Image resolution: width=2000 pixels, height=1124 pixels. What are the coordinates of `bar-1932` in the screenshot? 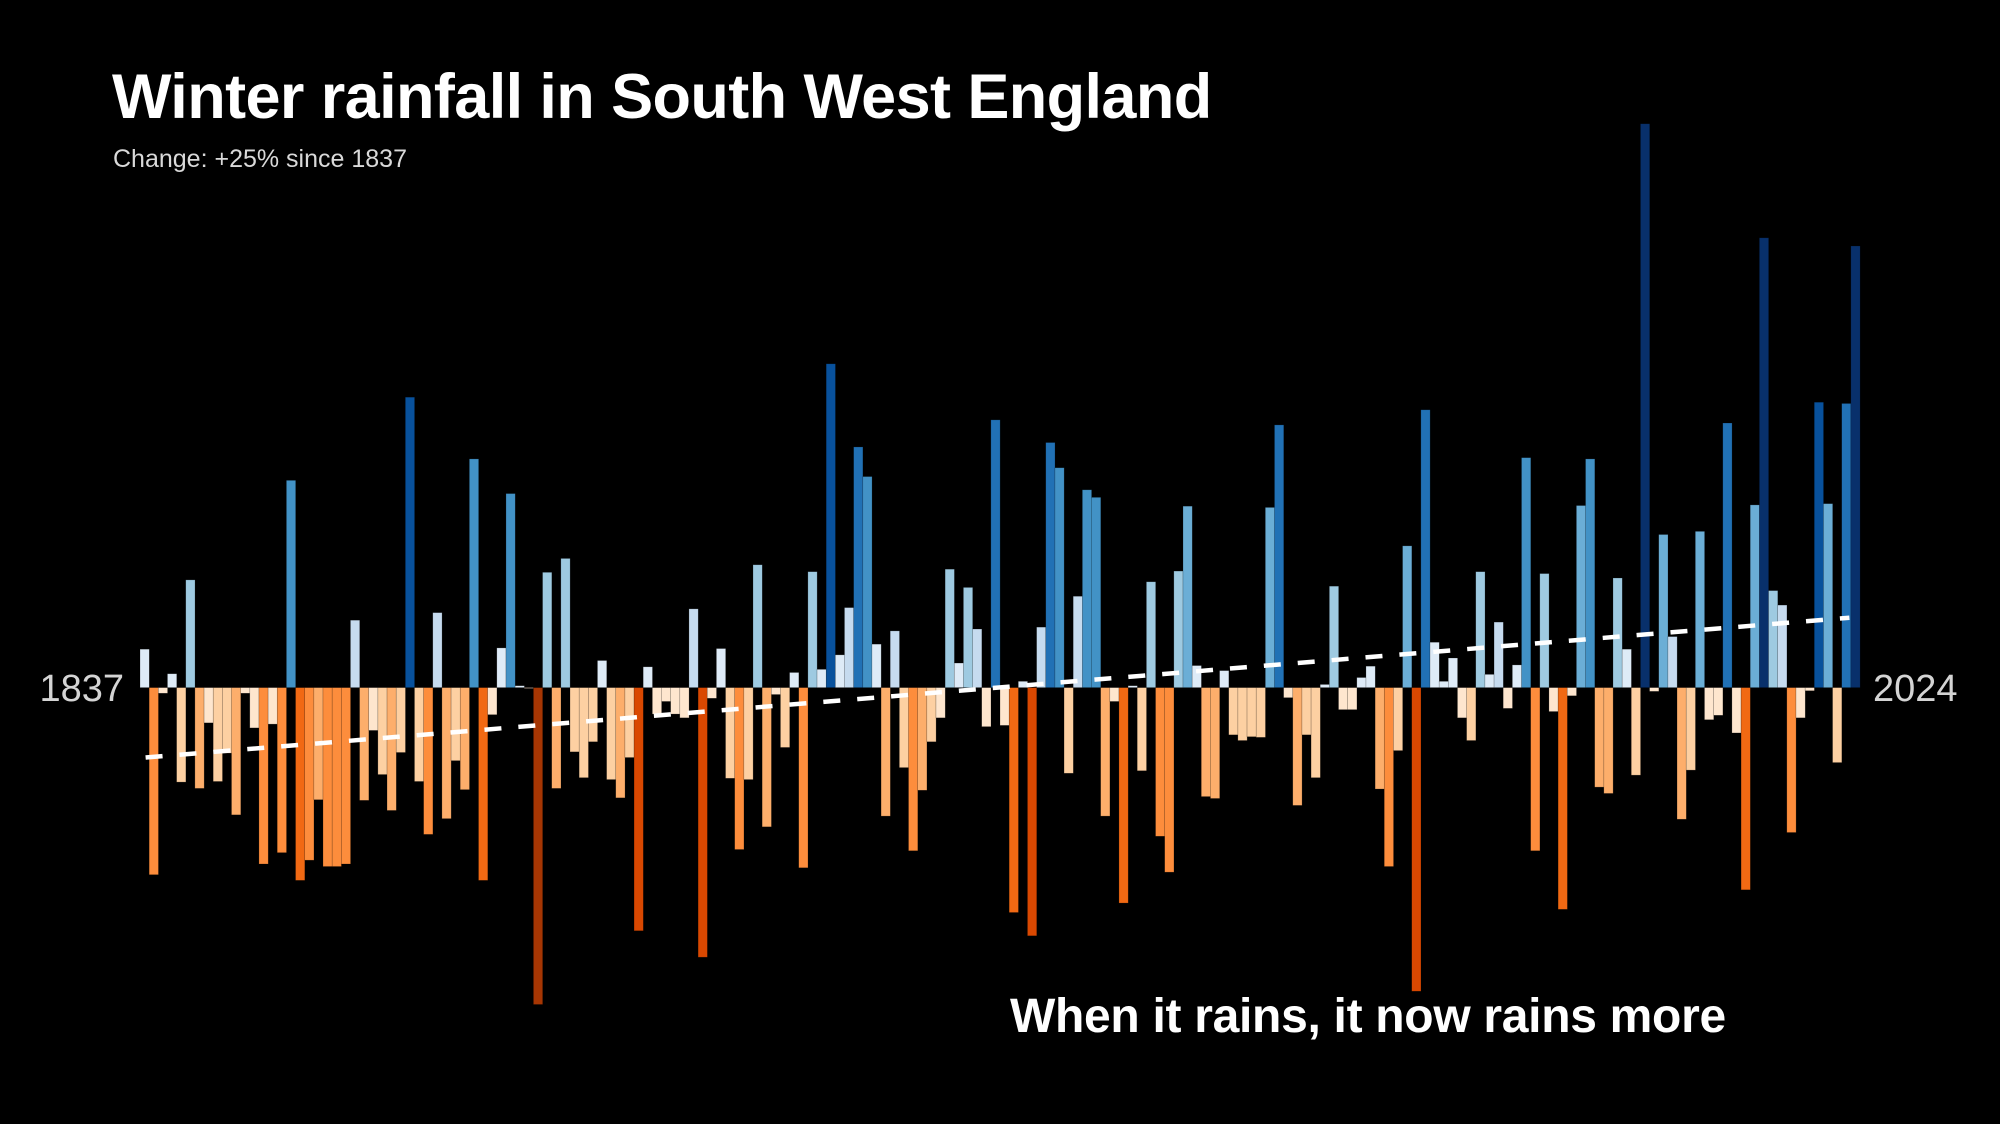 It's located at (1013, 800).